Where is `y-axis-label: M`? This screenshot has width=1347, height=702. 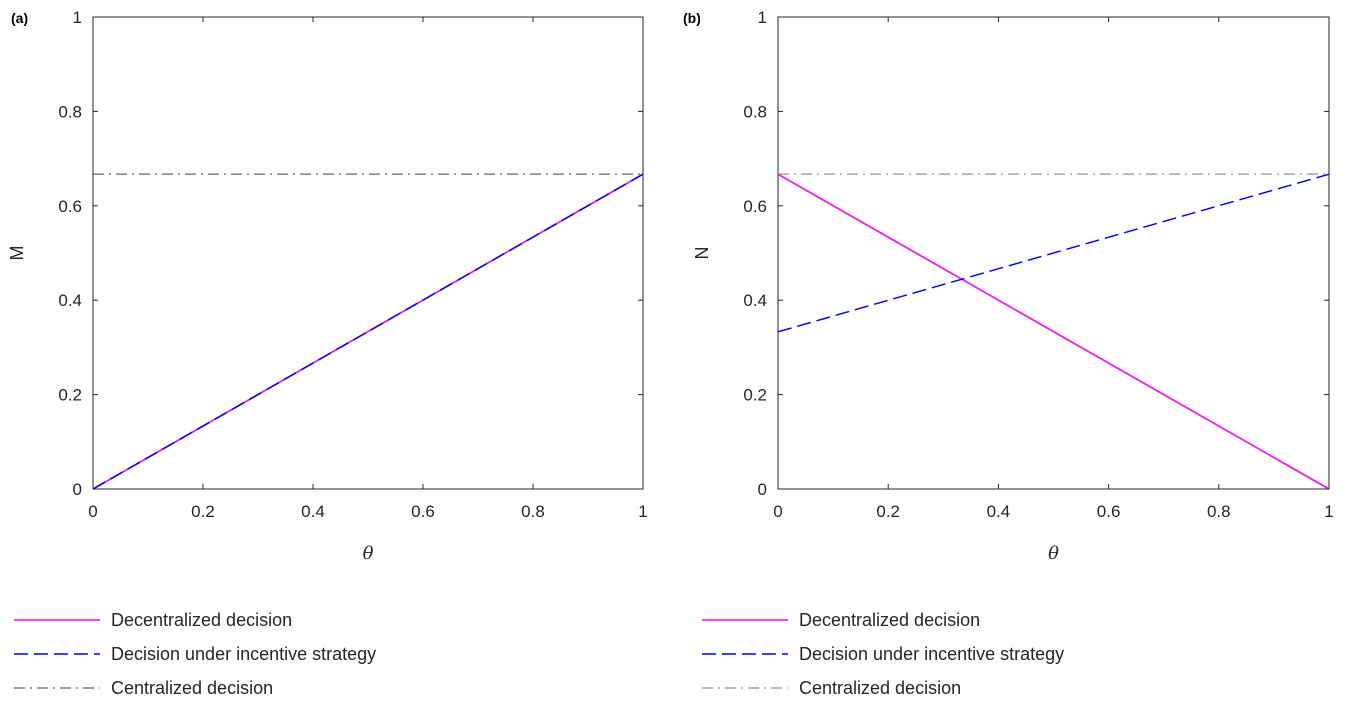 y-axis-label: M is located at coordinates (17, 253).